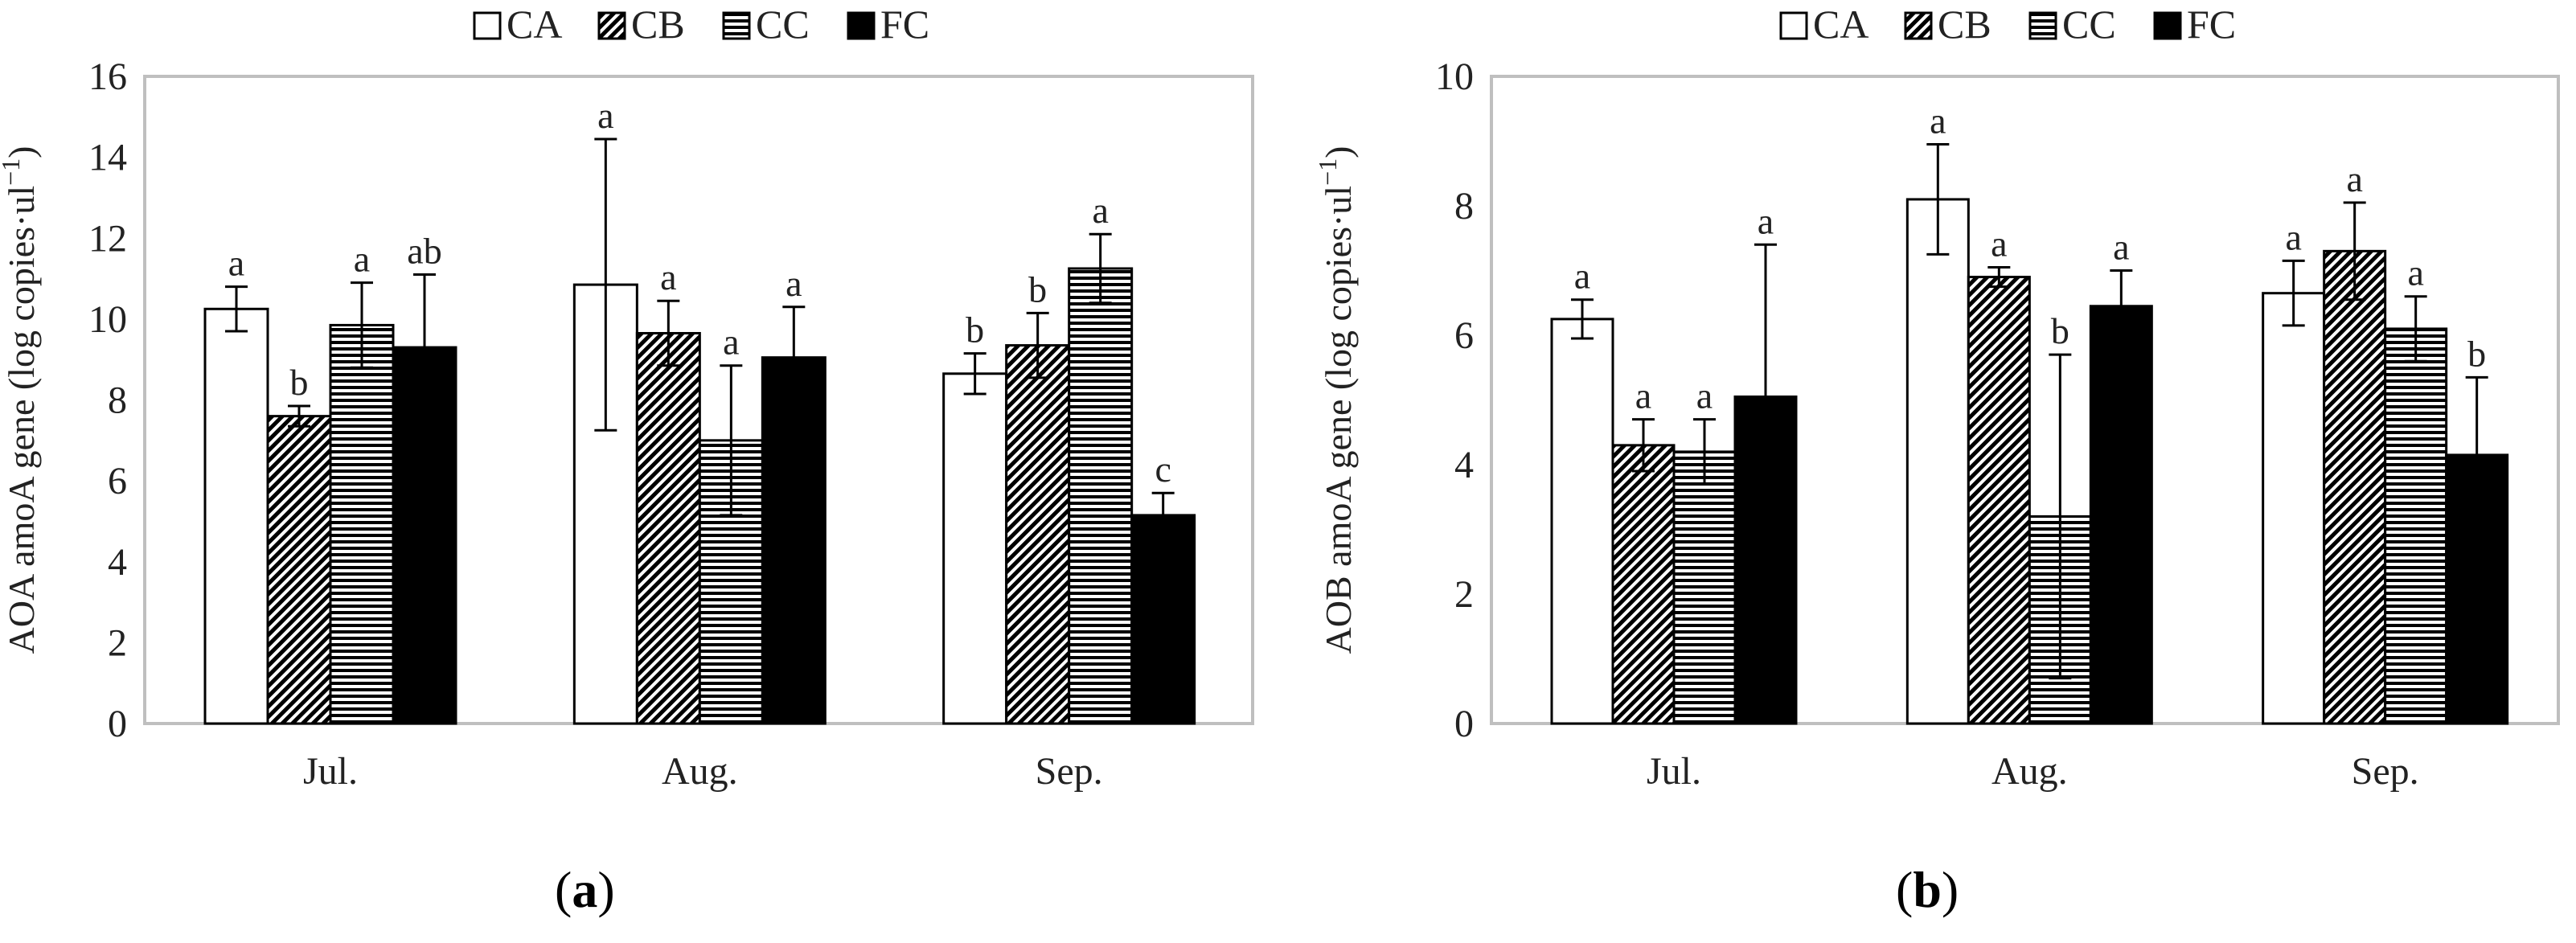 Image resolution: width=2576 pixels, height=943 pixels. Describe the element at coordinates (107, 239) in the screenshot. I see `y-tick-label: 12` at that location.